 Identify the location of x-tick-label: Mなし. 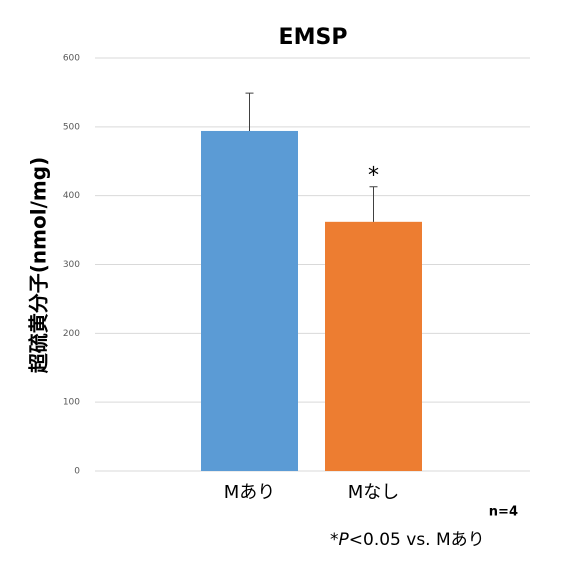
(374, 492).